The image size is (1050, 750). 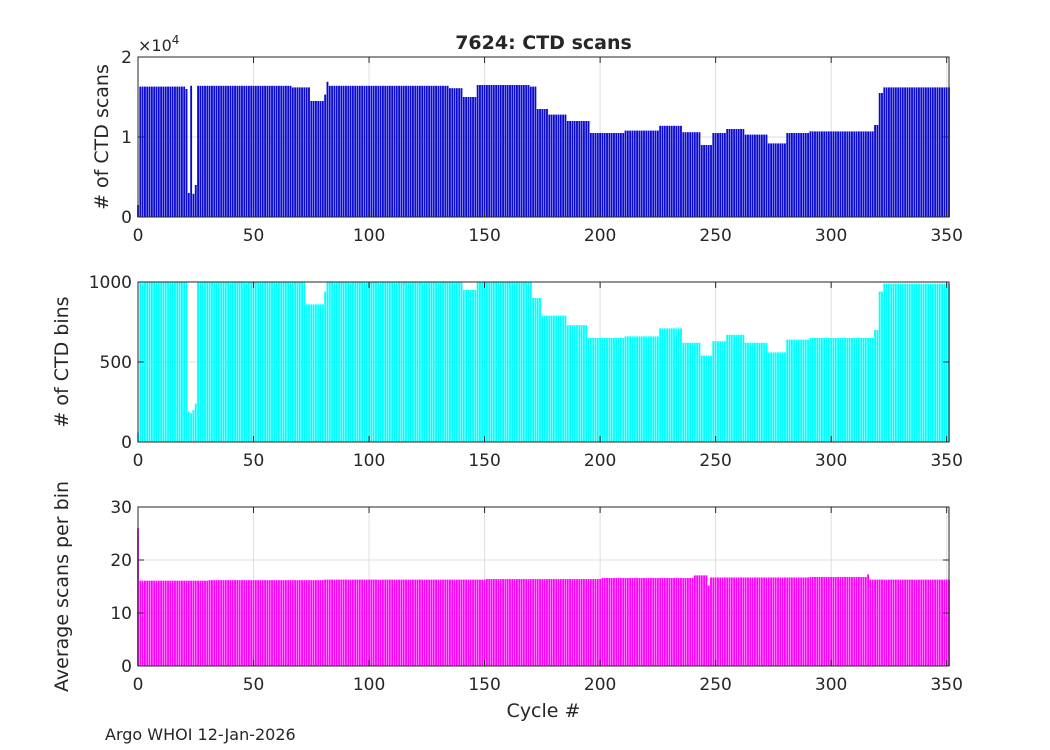 What do you see at coordinates (121, 561) in the screenshot?
I see `y-tick-label: 20` at bounding box center [121, 561].